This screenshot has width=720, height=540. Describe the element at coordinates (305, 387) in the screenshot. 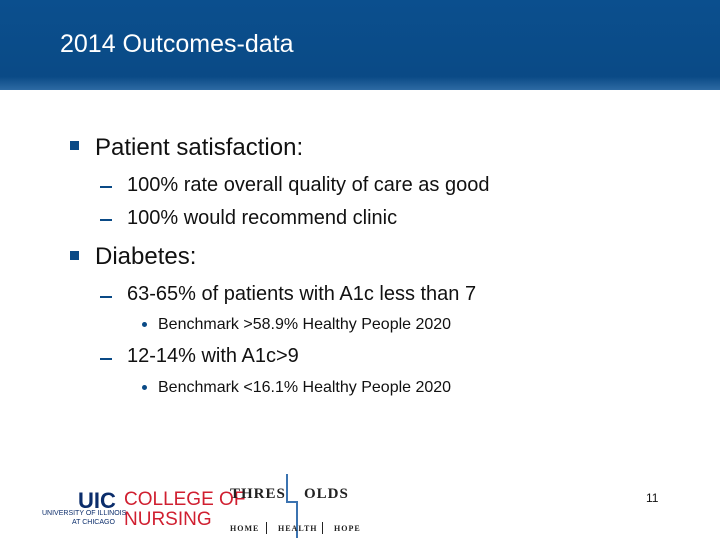

I see `sub-sub-bullet-text: Benchmark <16.1% Healthy People 2020` at that location.